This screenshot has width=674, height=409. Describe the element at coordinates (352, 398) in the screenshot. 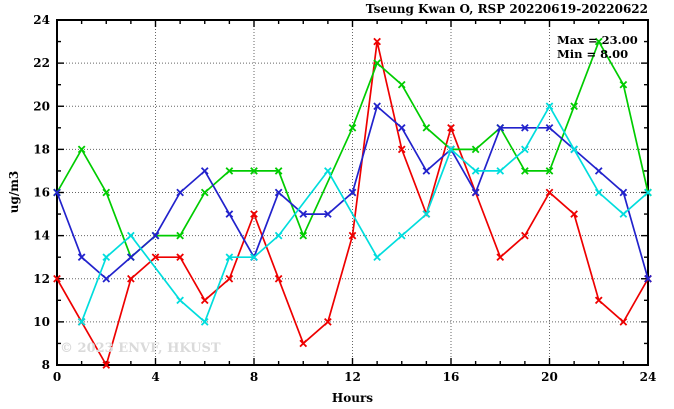

I see `x-axis-label: Hours` at that location.